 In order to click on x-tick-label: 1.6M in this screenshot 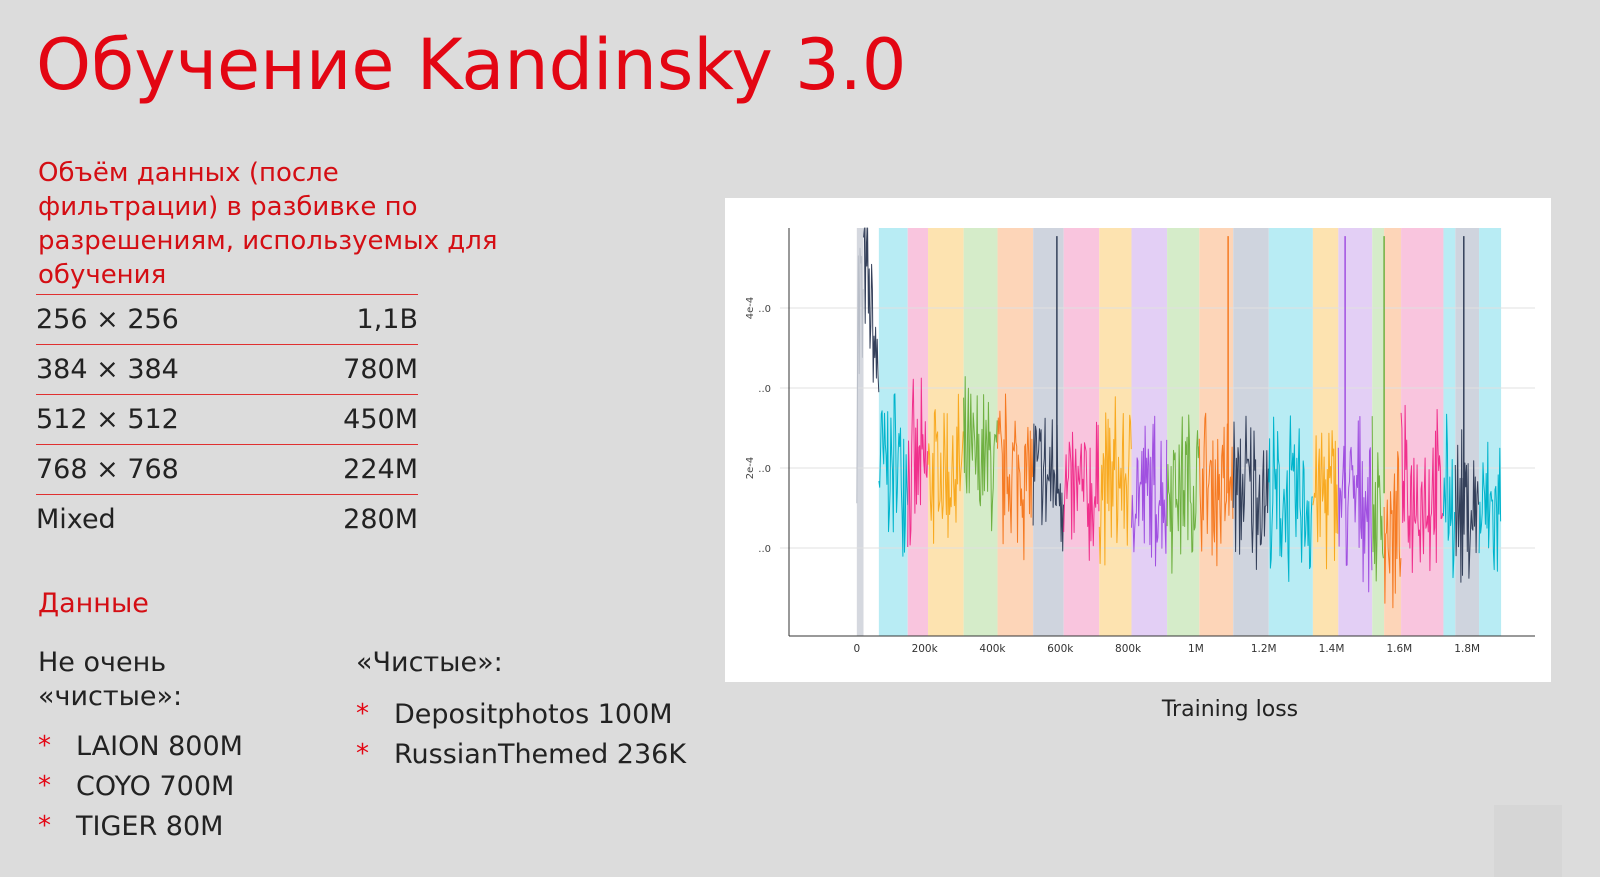, I will do `click(1399, 649)`.